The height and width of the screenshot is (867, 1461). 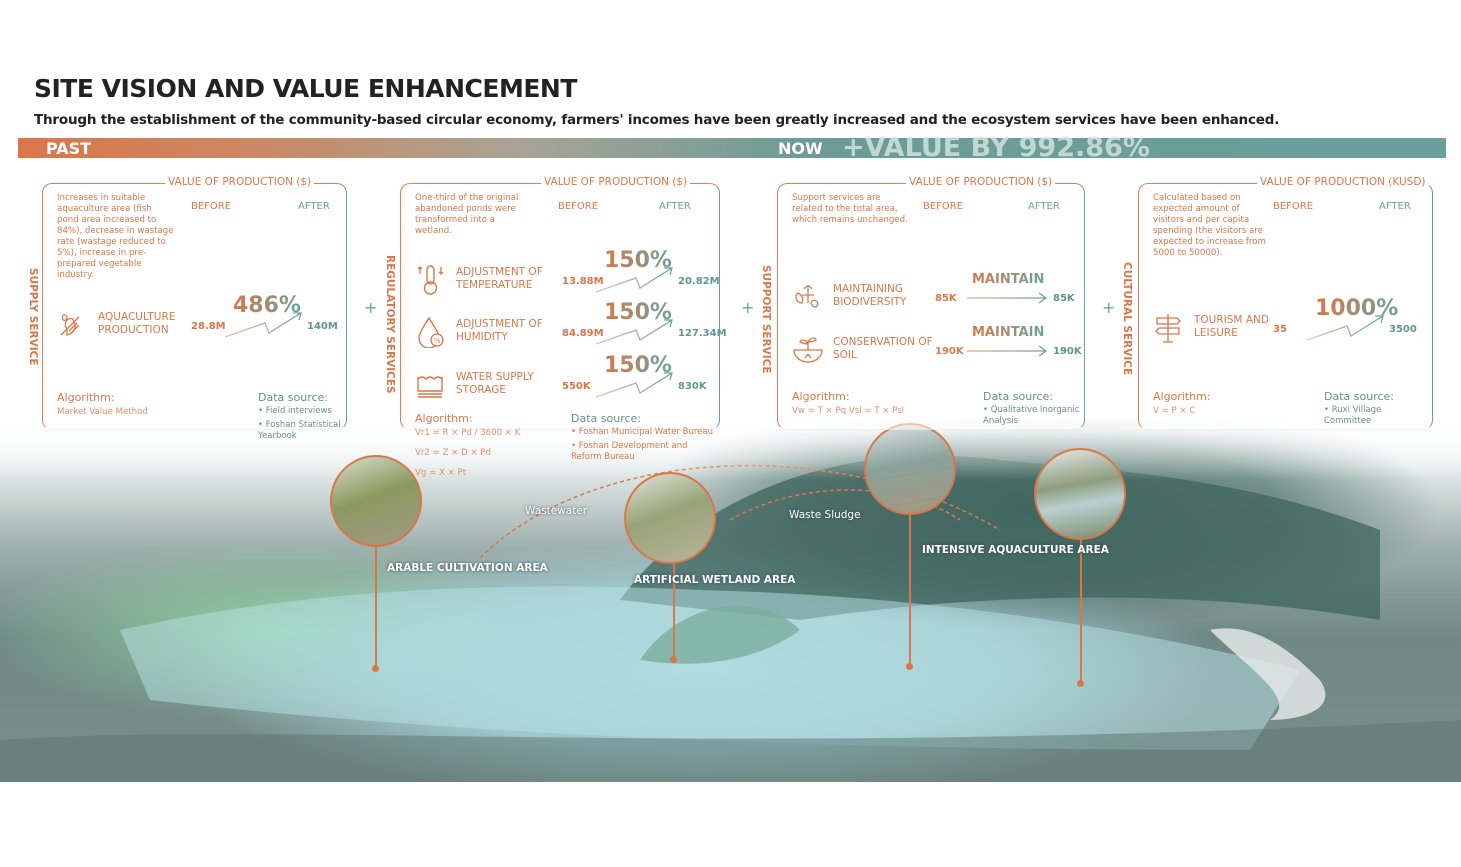 What do you see at coordinates (299, 430) in the screenshot?
I see `data-source-text: Foshan Statistical Yearbook` at bounding box center [299, 430].